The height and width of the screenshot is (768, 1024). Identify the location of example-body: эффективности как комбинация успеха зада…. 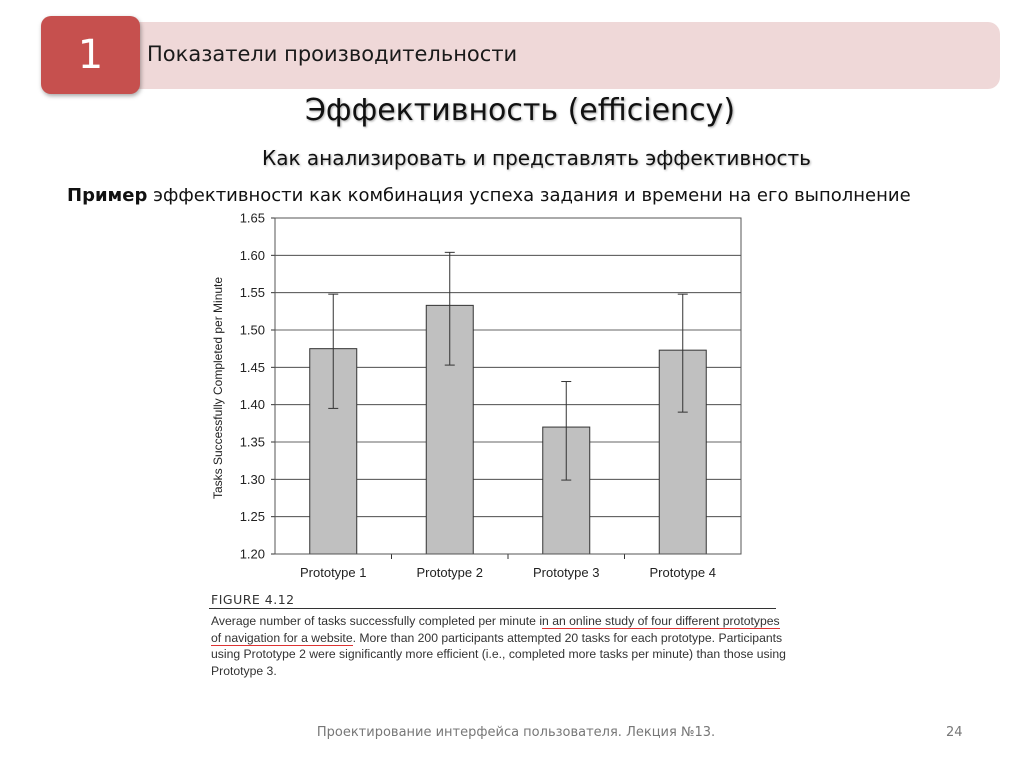
(529, 195).